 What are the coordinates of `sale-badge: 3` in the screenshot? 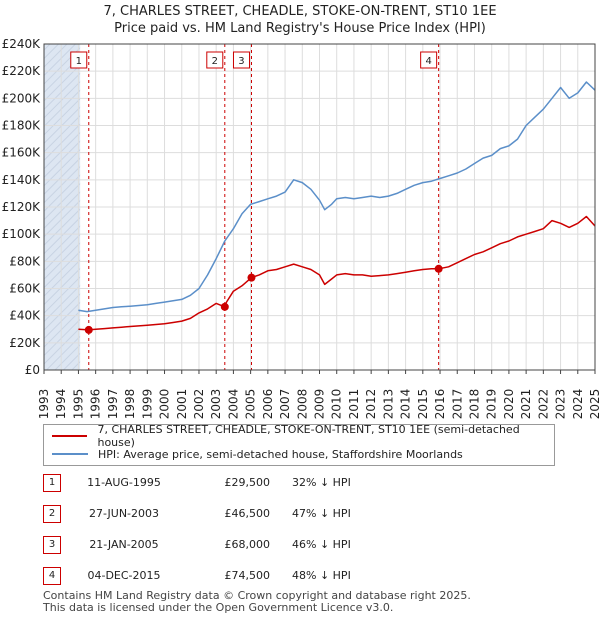 It's located at (52, 545).